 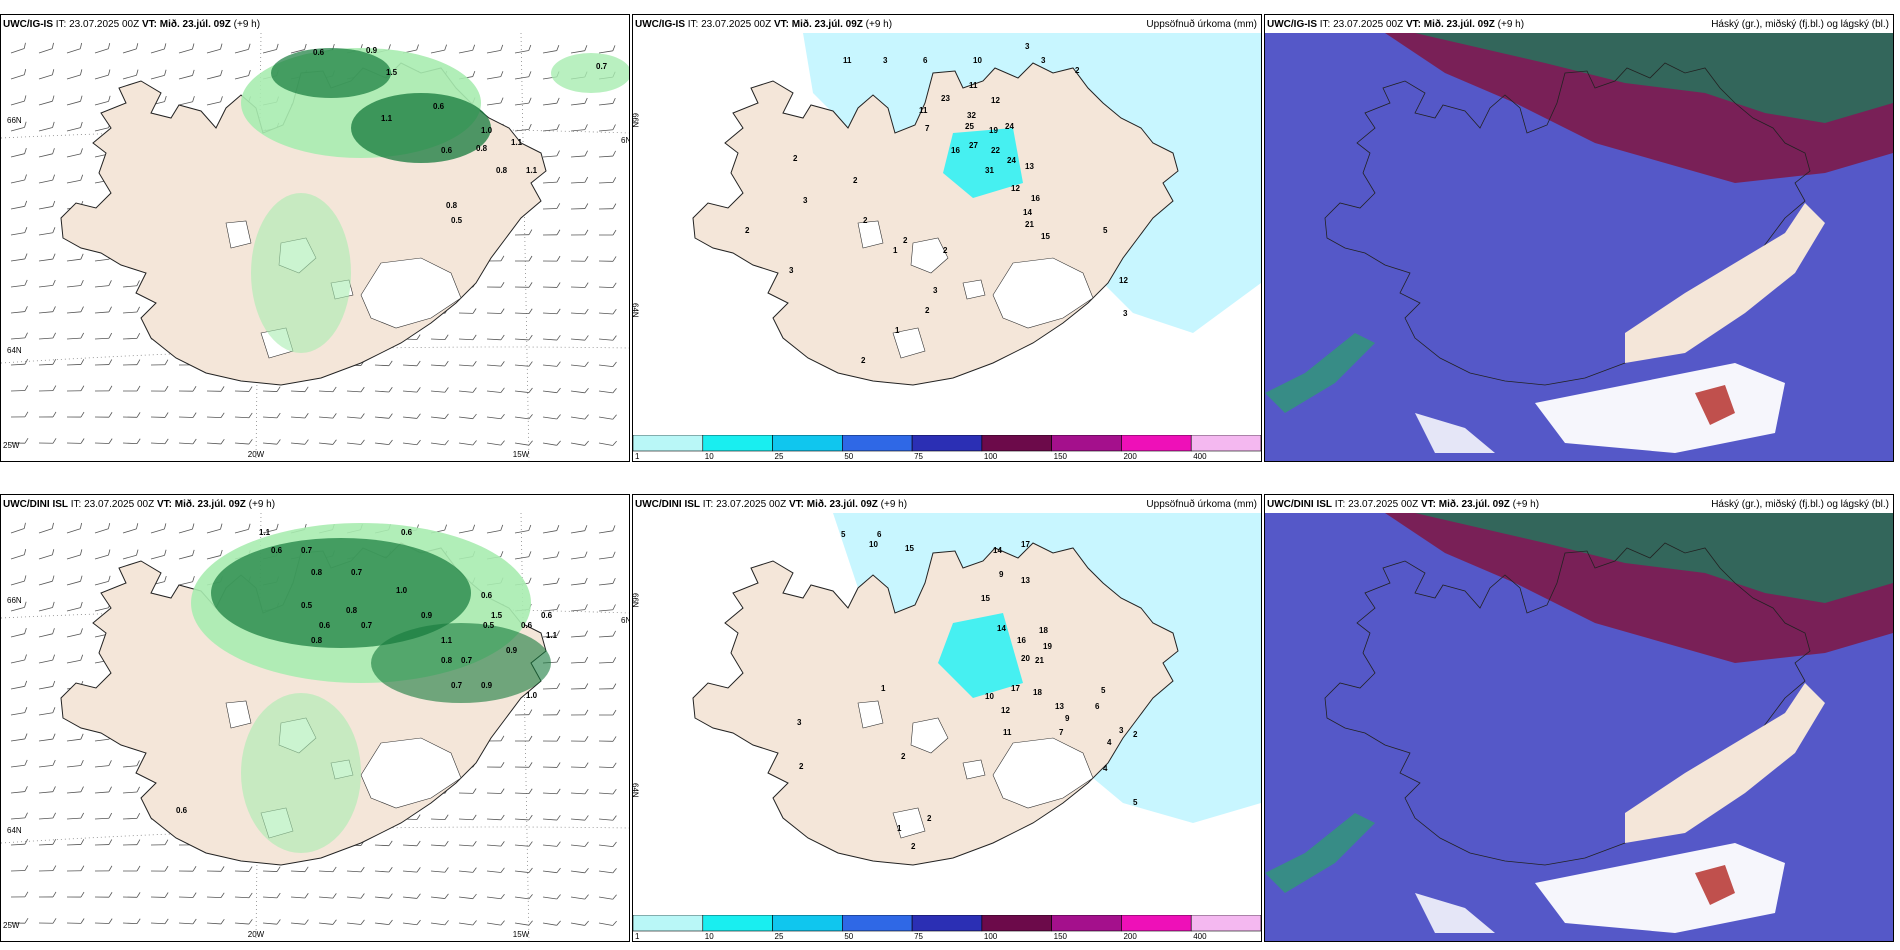 What do you see at coordinates (392, 72) in the screenshot?
I see `precip-value-label: 1.5` at bounding box center [392, 72].